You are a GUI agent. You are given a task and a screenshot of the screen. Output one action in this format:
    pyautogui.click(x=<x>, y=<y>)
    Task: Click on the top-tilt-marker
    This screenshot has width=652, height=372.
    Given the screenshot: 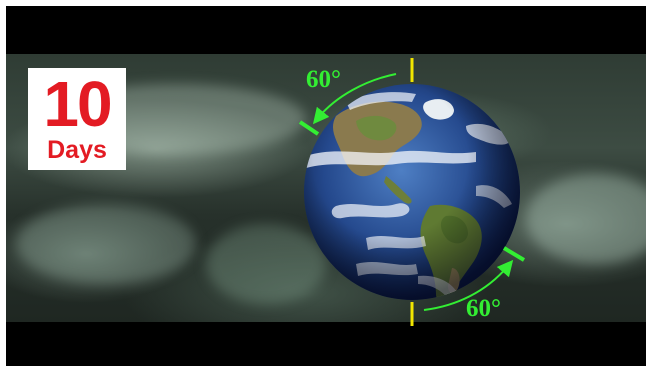 What is the action you would take?
    pyautogui.click(x=309, y=128)
    